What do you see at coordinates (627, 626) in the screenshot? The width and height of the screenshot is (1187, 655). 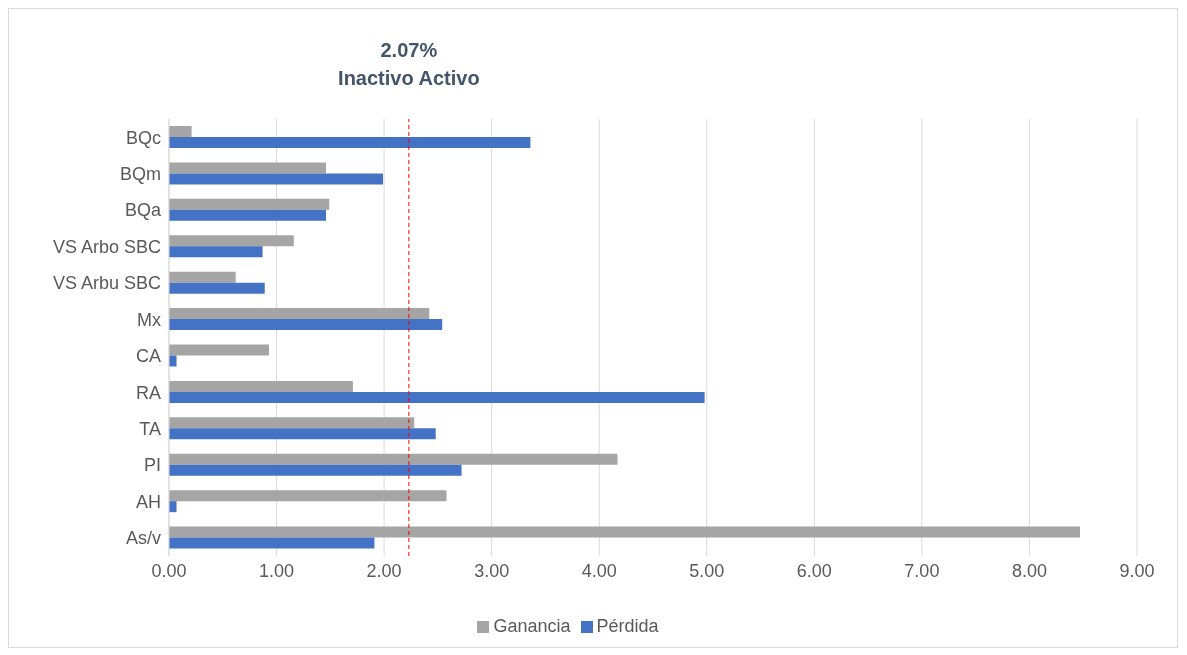 I see `legend-label: Pérdida` at bounding box center [627, 626].